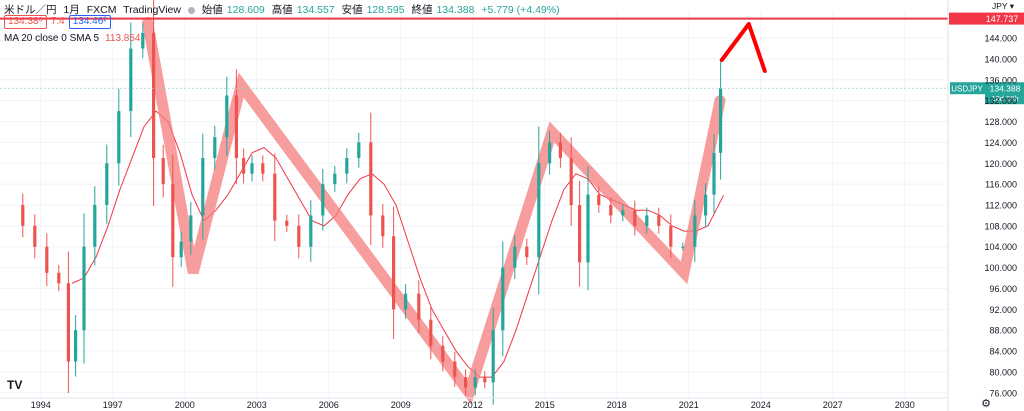  What do you see at coordinates (1003, 331) in the screenshot?
I see `price-tick-label: 88.000` at bounding box center [1003, 331].